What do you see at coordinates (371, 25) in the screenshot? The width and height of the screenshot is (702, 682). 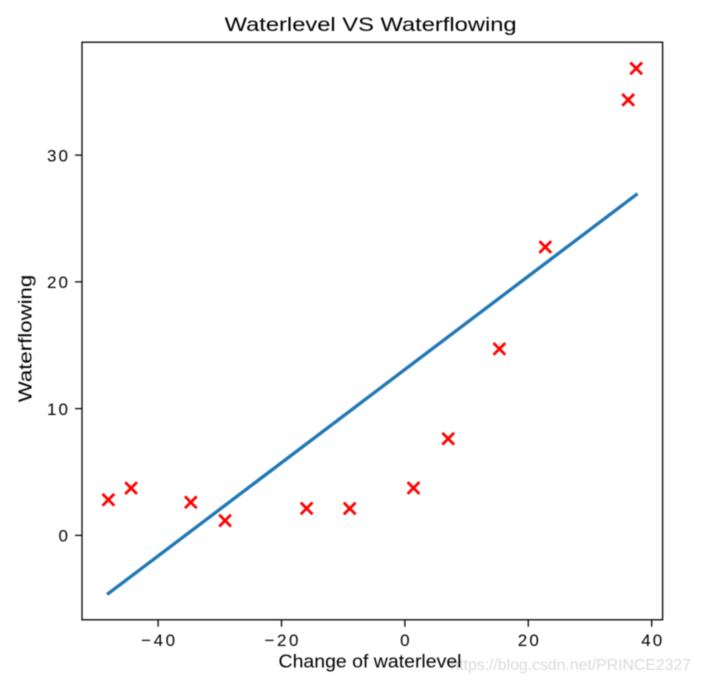 I see `svg-text: Waterlevel VS Waterflowing` at bounding box center [371, 25].